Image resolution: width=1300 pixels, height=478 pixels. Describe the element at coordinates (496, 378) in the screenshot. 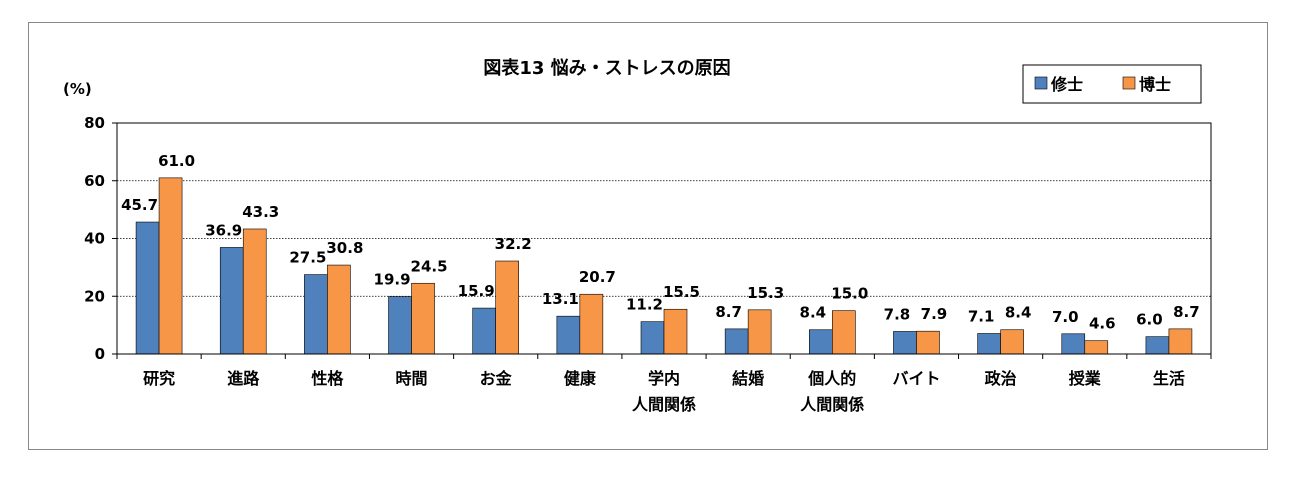

I see `x-tick-label: お金` at that location.